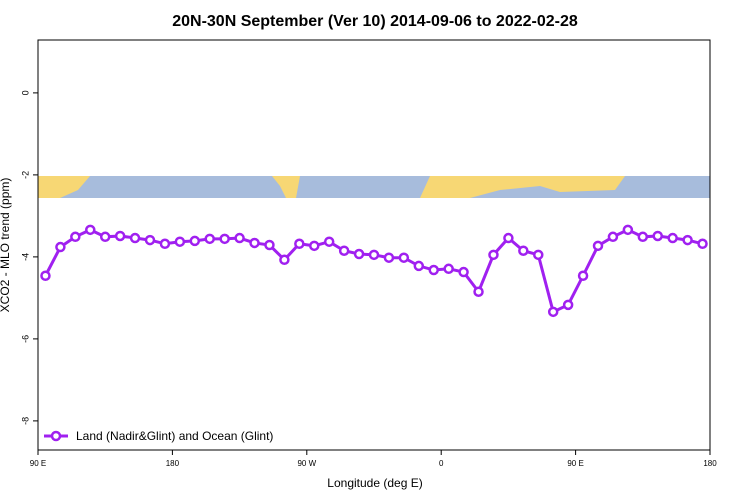 This screenshot has height=500, width=750. What do you see at coordinates (25, 257) in the screenshot?
I see `y-tick-label: -4` at bounding box center [25, 257].